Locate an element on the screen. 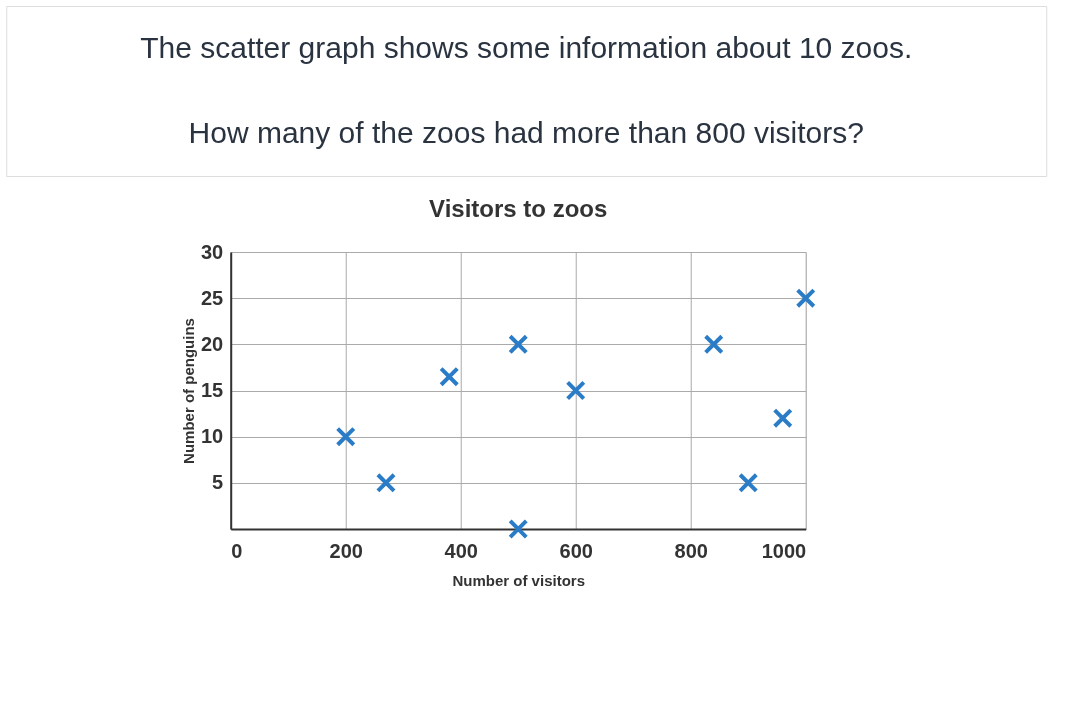 This screenshot has width=1088, height=702. chart-title: Visitors to zoos is located at coordinates (518, 208).